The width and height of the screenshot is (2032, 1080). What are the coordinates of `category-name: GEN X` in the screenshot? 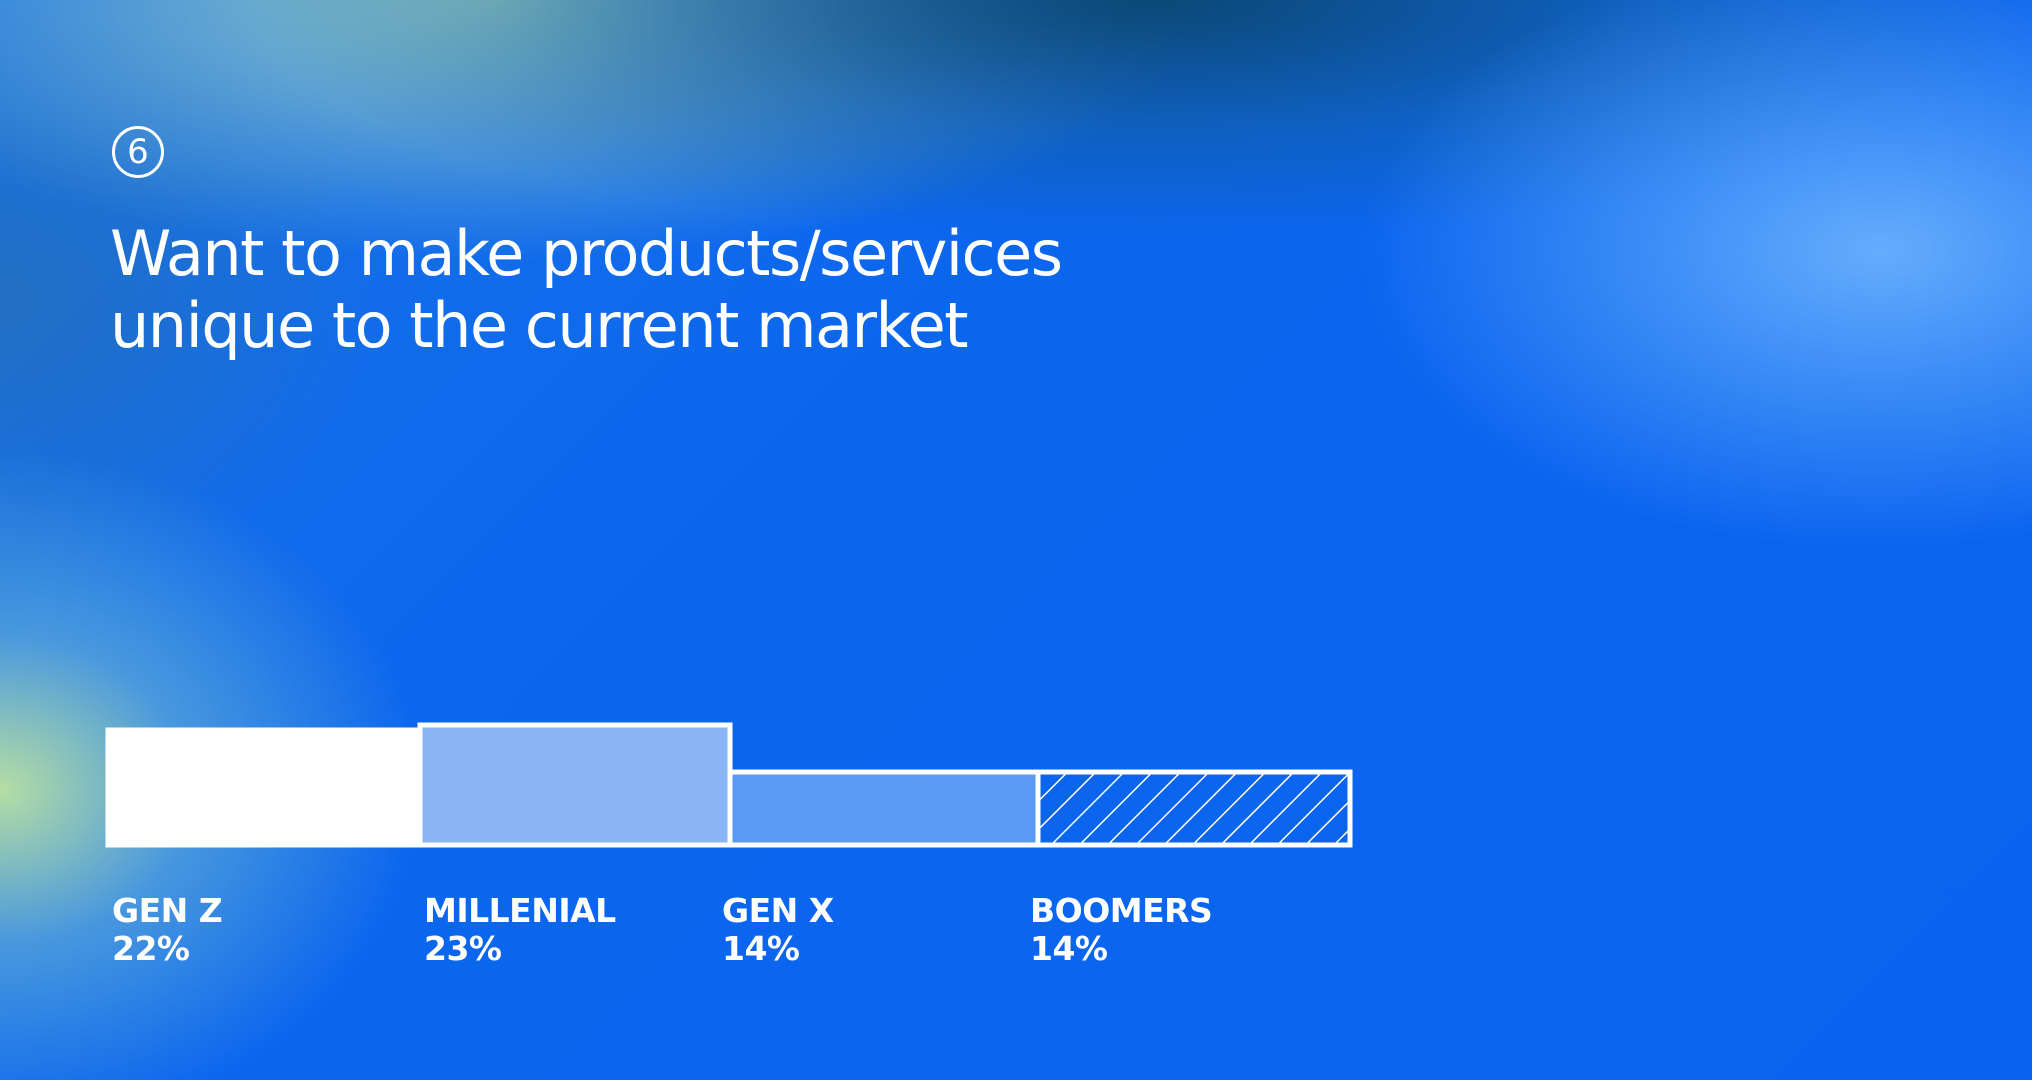 It's located at (778, 910).